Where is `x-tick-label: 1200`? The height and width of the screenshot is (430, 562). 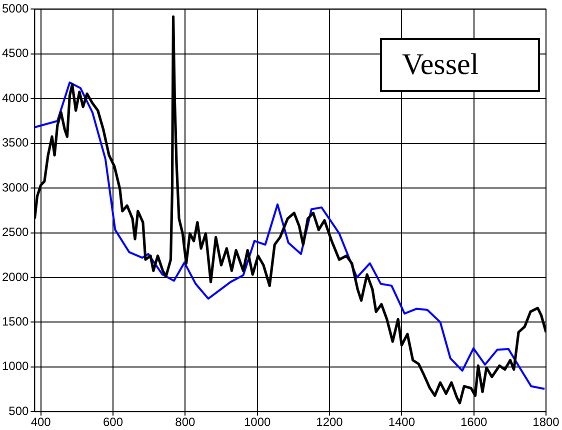
x-tick-label: 1200 is located at coordinates (330, 422).